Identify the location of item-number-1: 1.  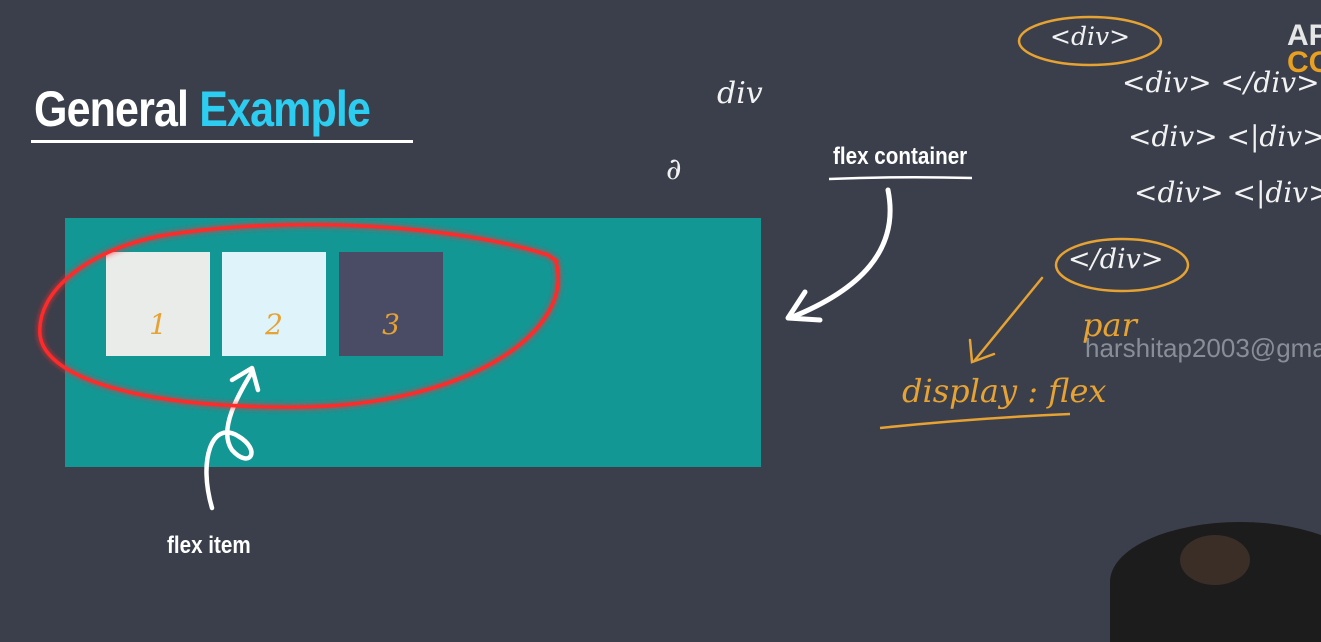
(158, 324).